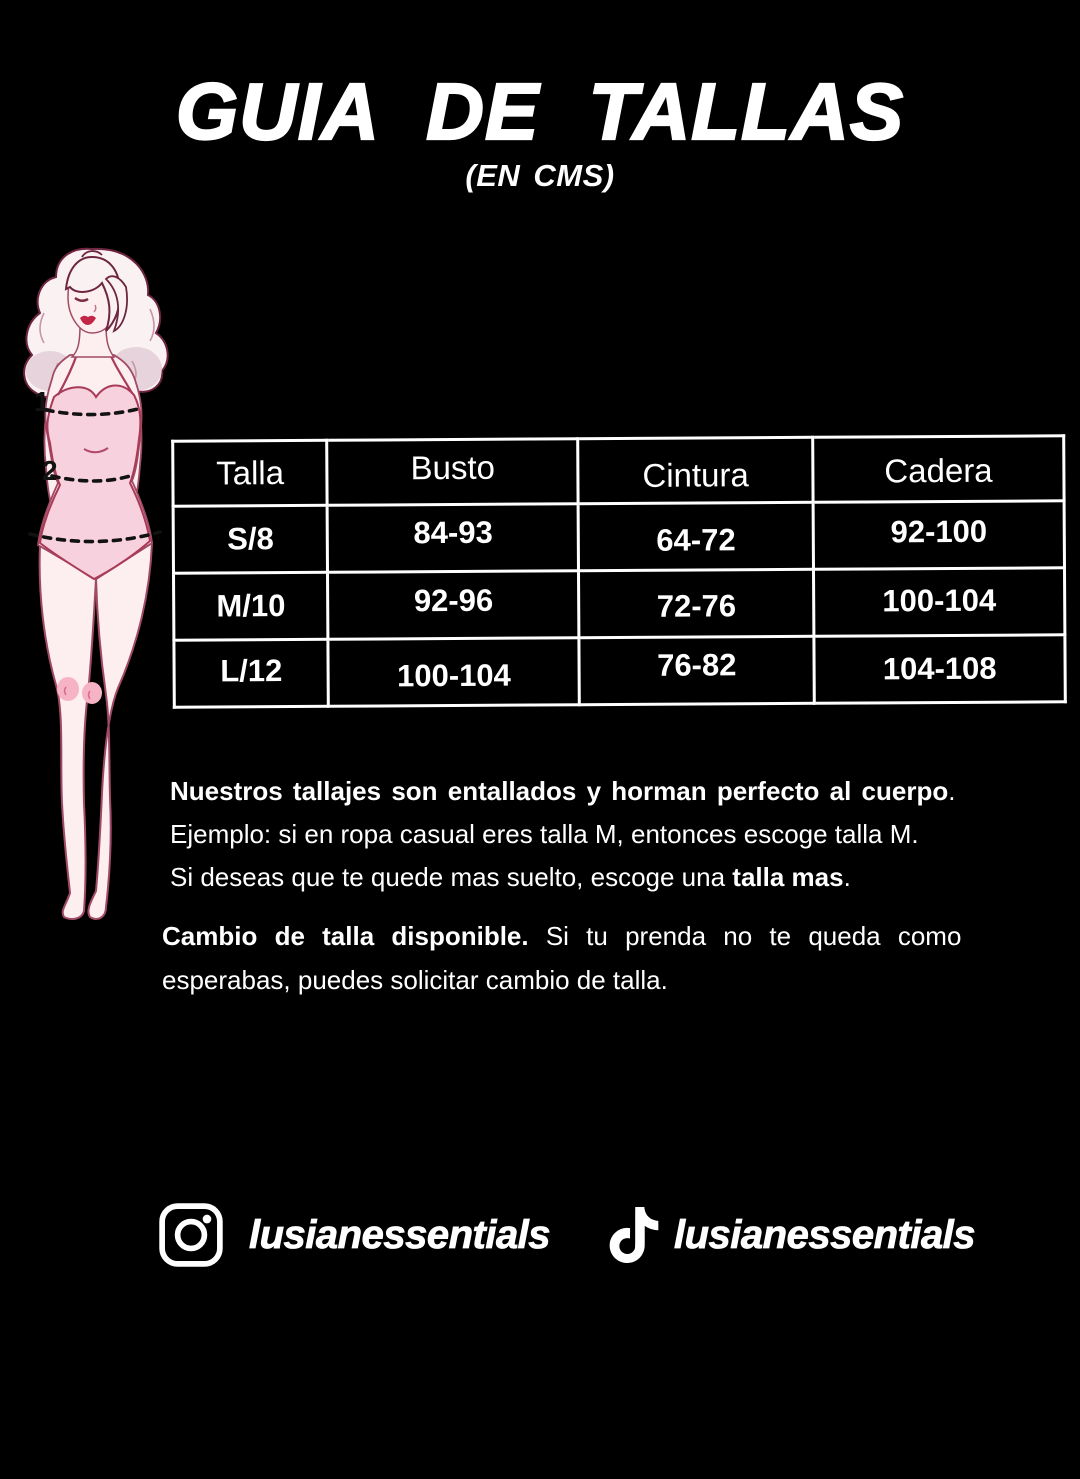 The height and width of the screenshot is (1479, 1080). I want to click on instagram-icon, so click(191, 1235).